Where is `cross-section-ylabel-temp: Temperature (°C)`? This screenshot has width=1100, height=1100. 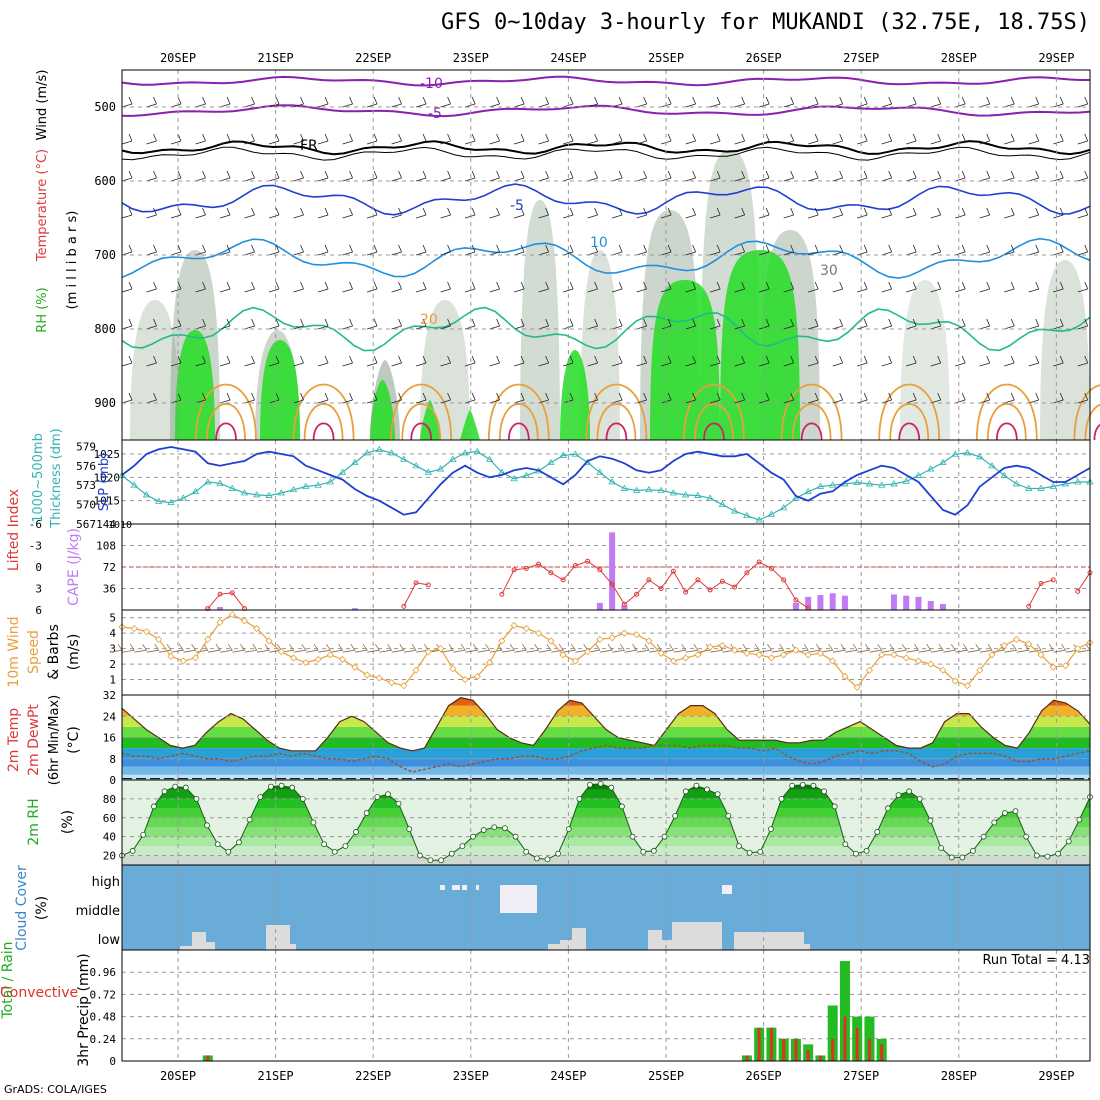 cross-section-ylabel-temp: Temperature (°C) is located at coordinates (42, 205).